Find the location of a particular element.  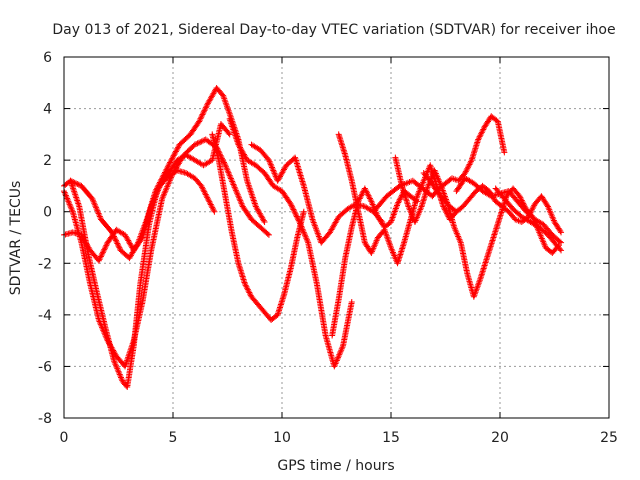

y-tick-label: -6 is located at coordinates (45, 367).